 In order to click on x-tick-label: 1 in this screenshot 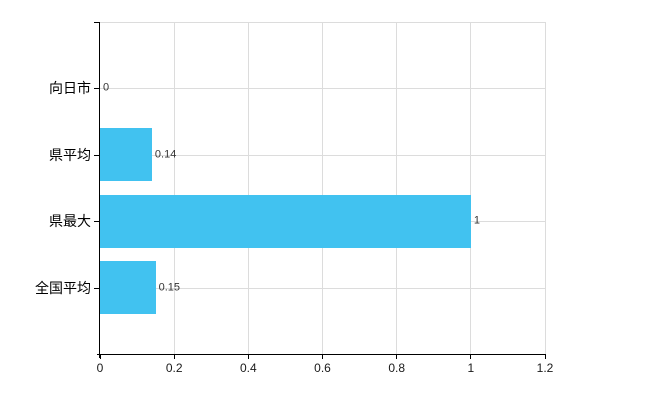, I will do `click(471, 368)`.